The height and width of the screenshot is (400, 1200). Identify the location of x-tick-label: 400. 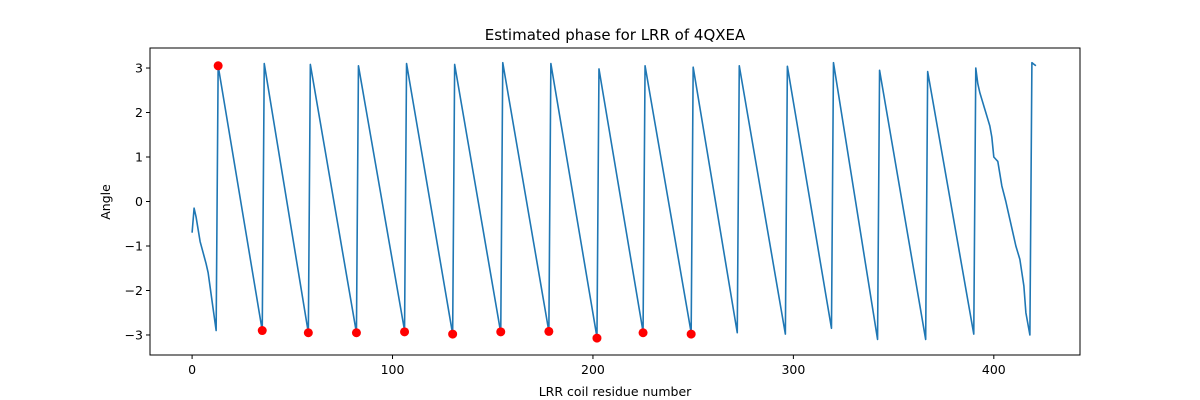
(994, 369).